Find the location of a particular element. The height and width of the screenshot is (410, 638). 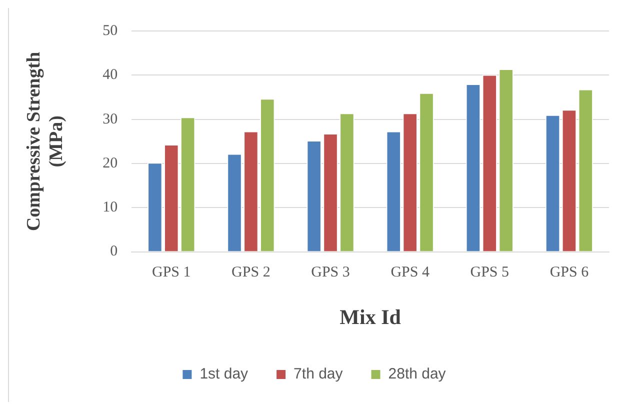

x-axis-title: Mix Id is located at coordinates (371, 316).